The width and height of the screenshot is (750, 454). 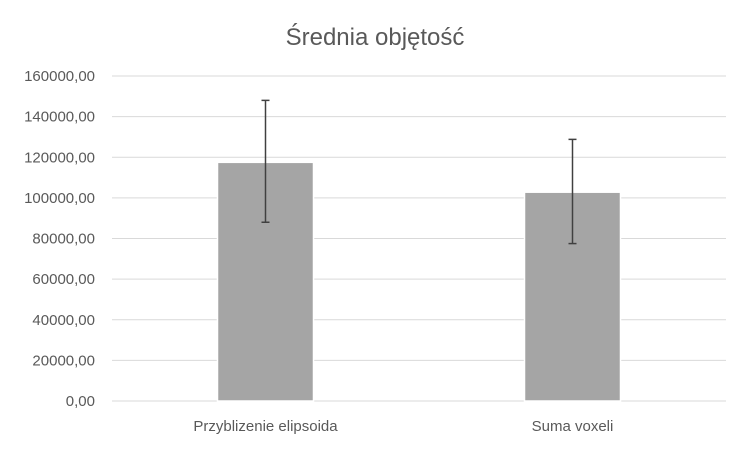 What do you see at coordinates (265, 426) in the screenshot?
I see `x-tick-label: Przyblizenie elipsoida` at bounding box center [265, 426].